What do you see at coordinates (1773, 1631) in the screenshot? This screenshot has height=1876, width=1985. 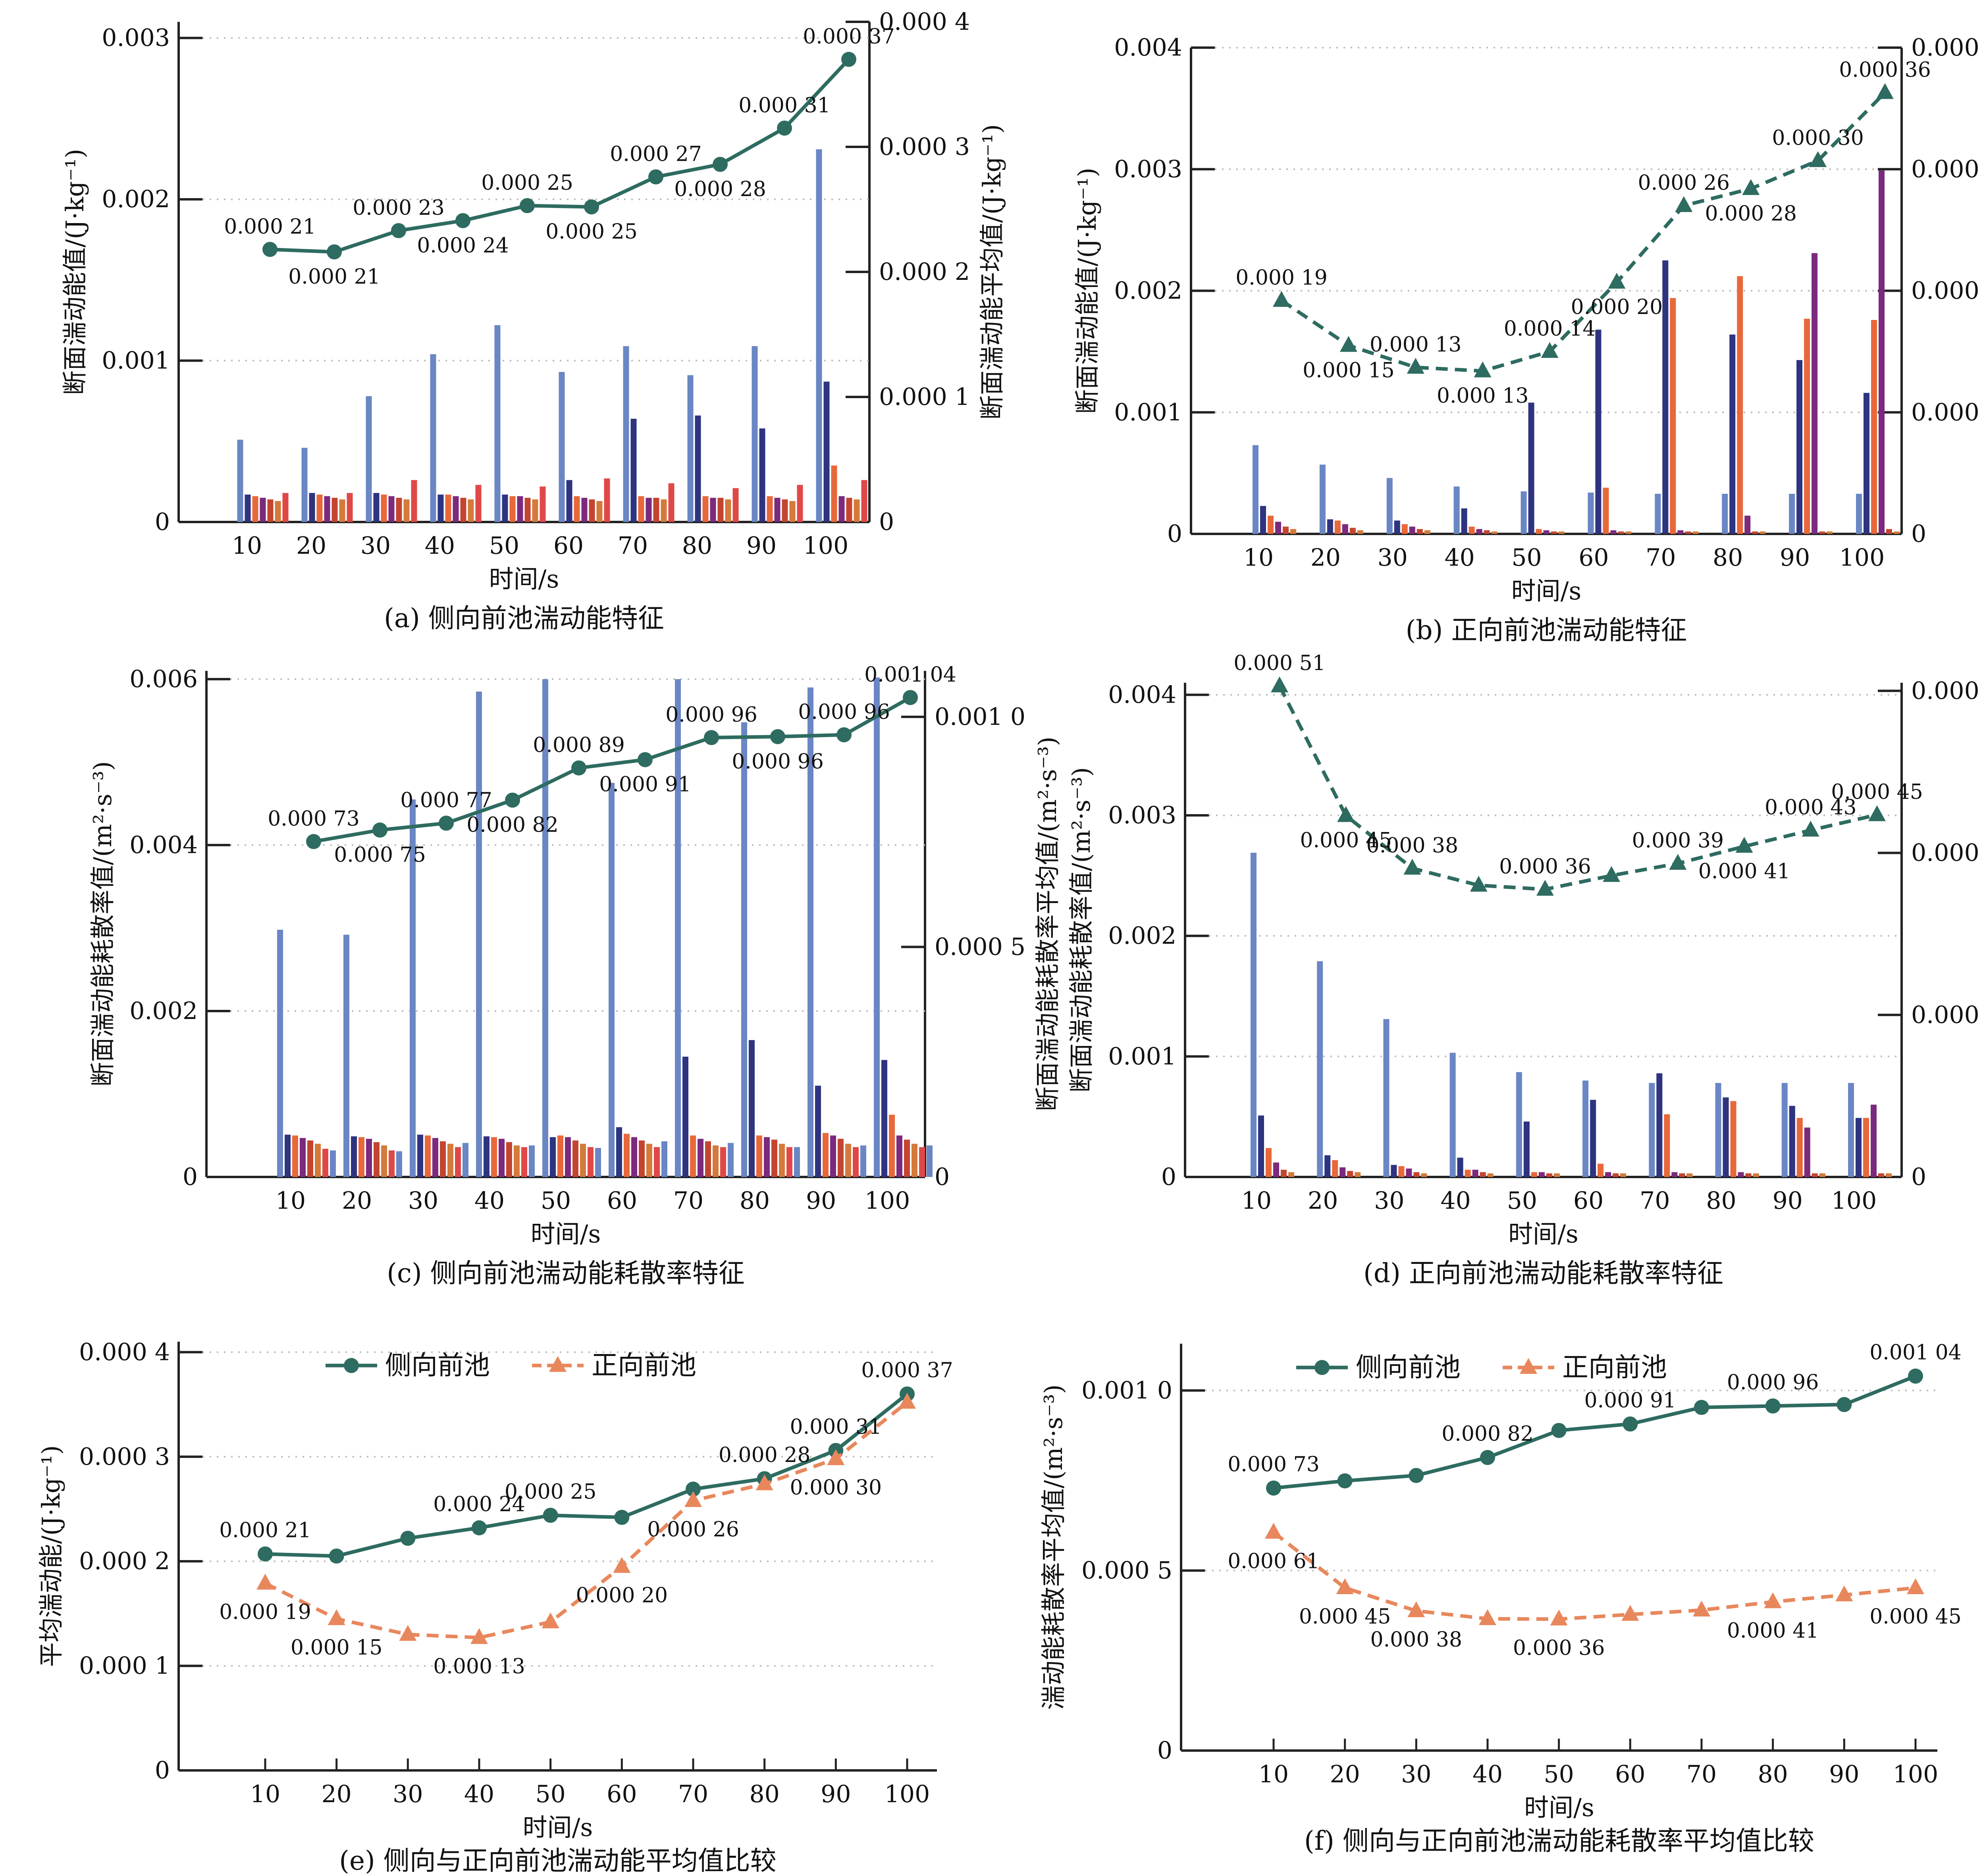 I see `data-label: 0.000 41` at bounding box center [1773, 1631].